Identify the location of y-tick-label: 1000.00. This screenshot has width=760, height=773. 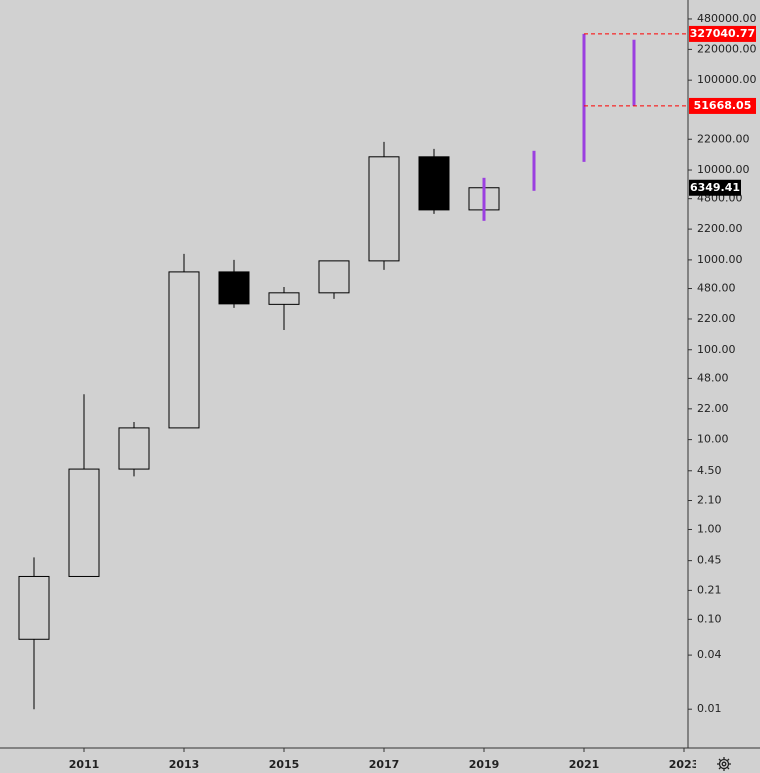
(720, 259).